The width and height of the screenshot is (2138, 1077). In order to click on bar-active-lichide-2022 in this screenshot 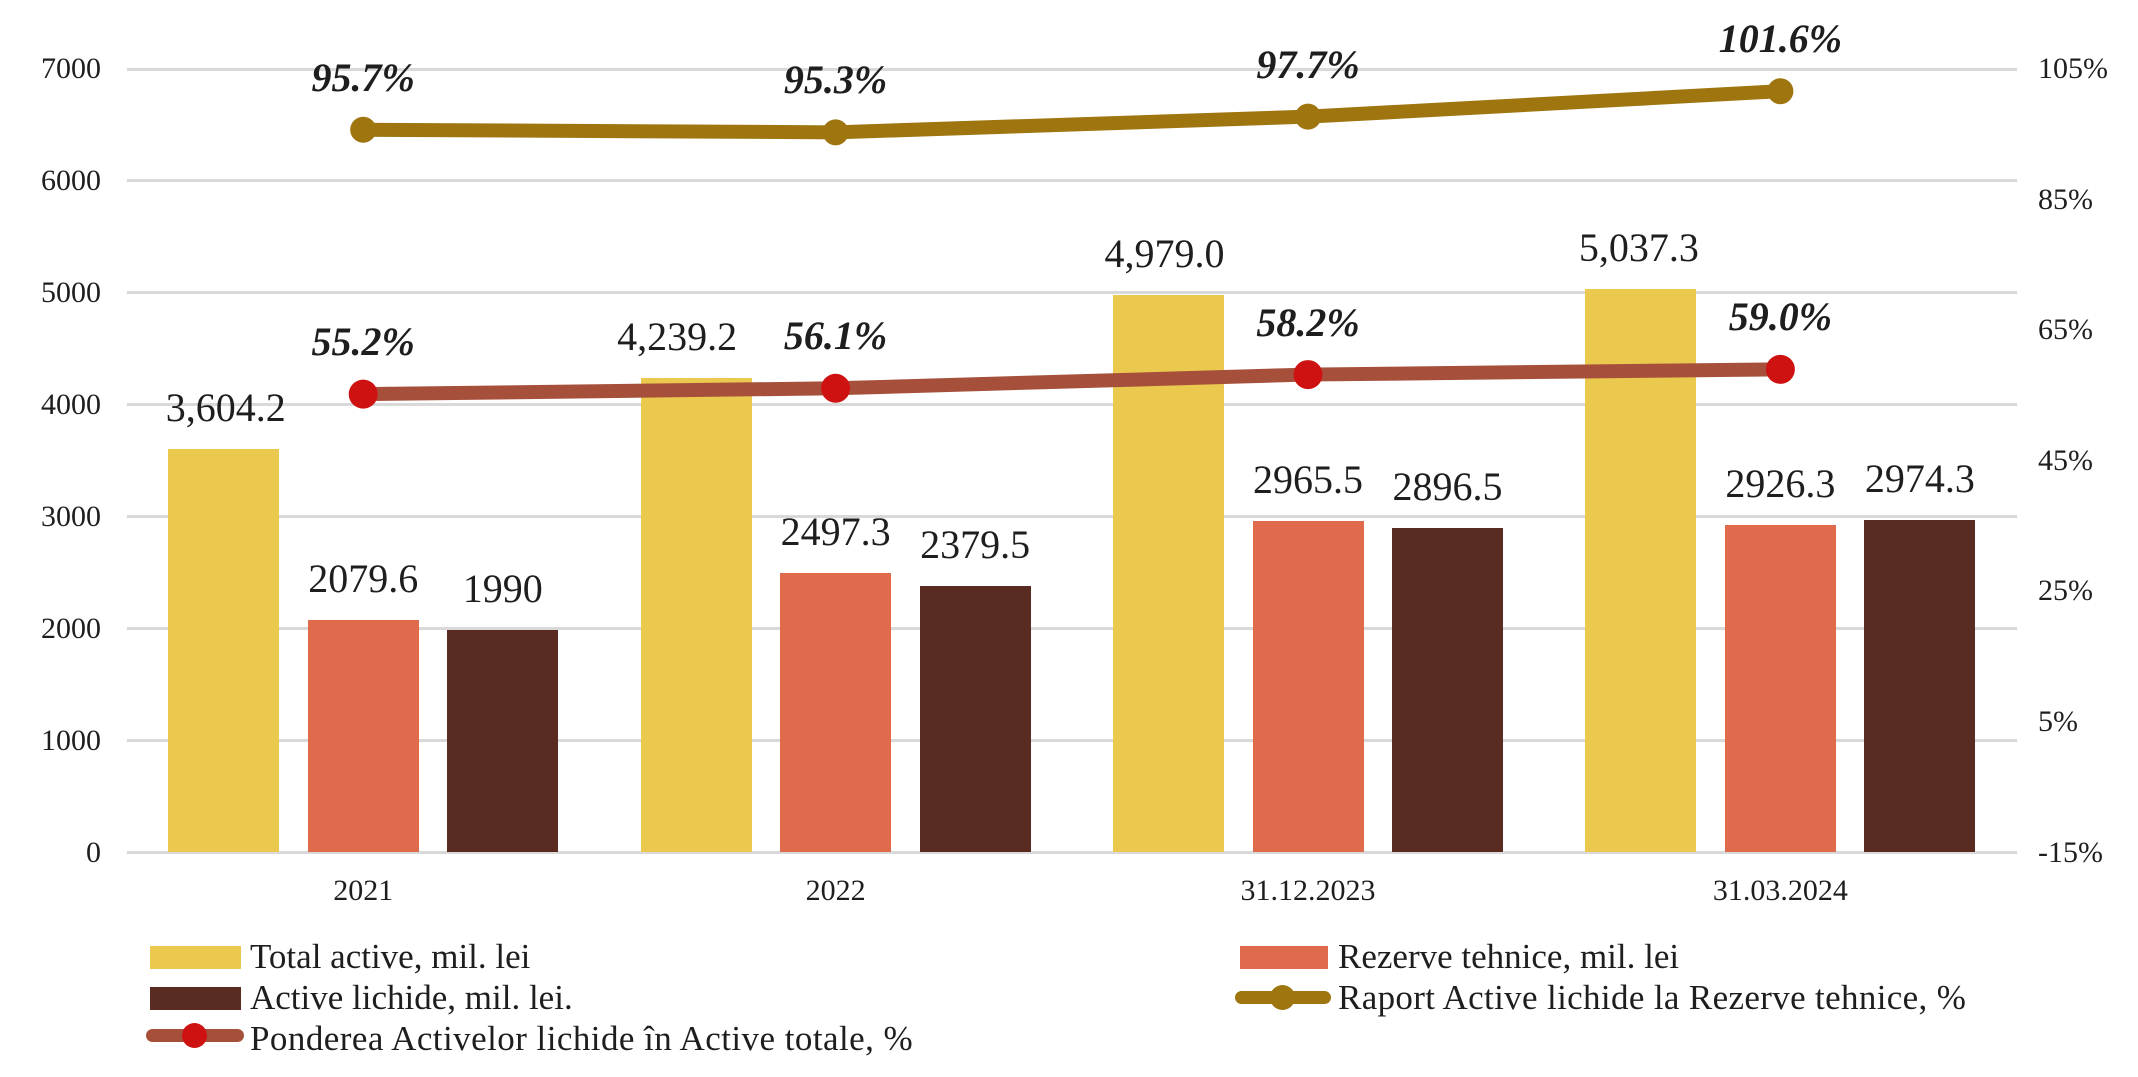, I will do `click(975, 719)`.